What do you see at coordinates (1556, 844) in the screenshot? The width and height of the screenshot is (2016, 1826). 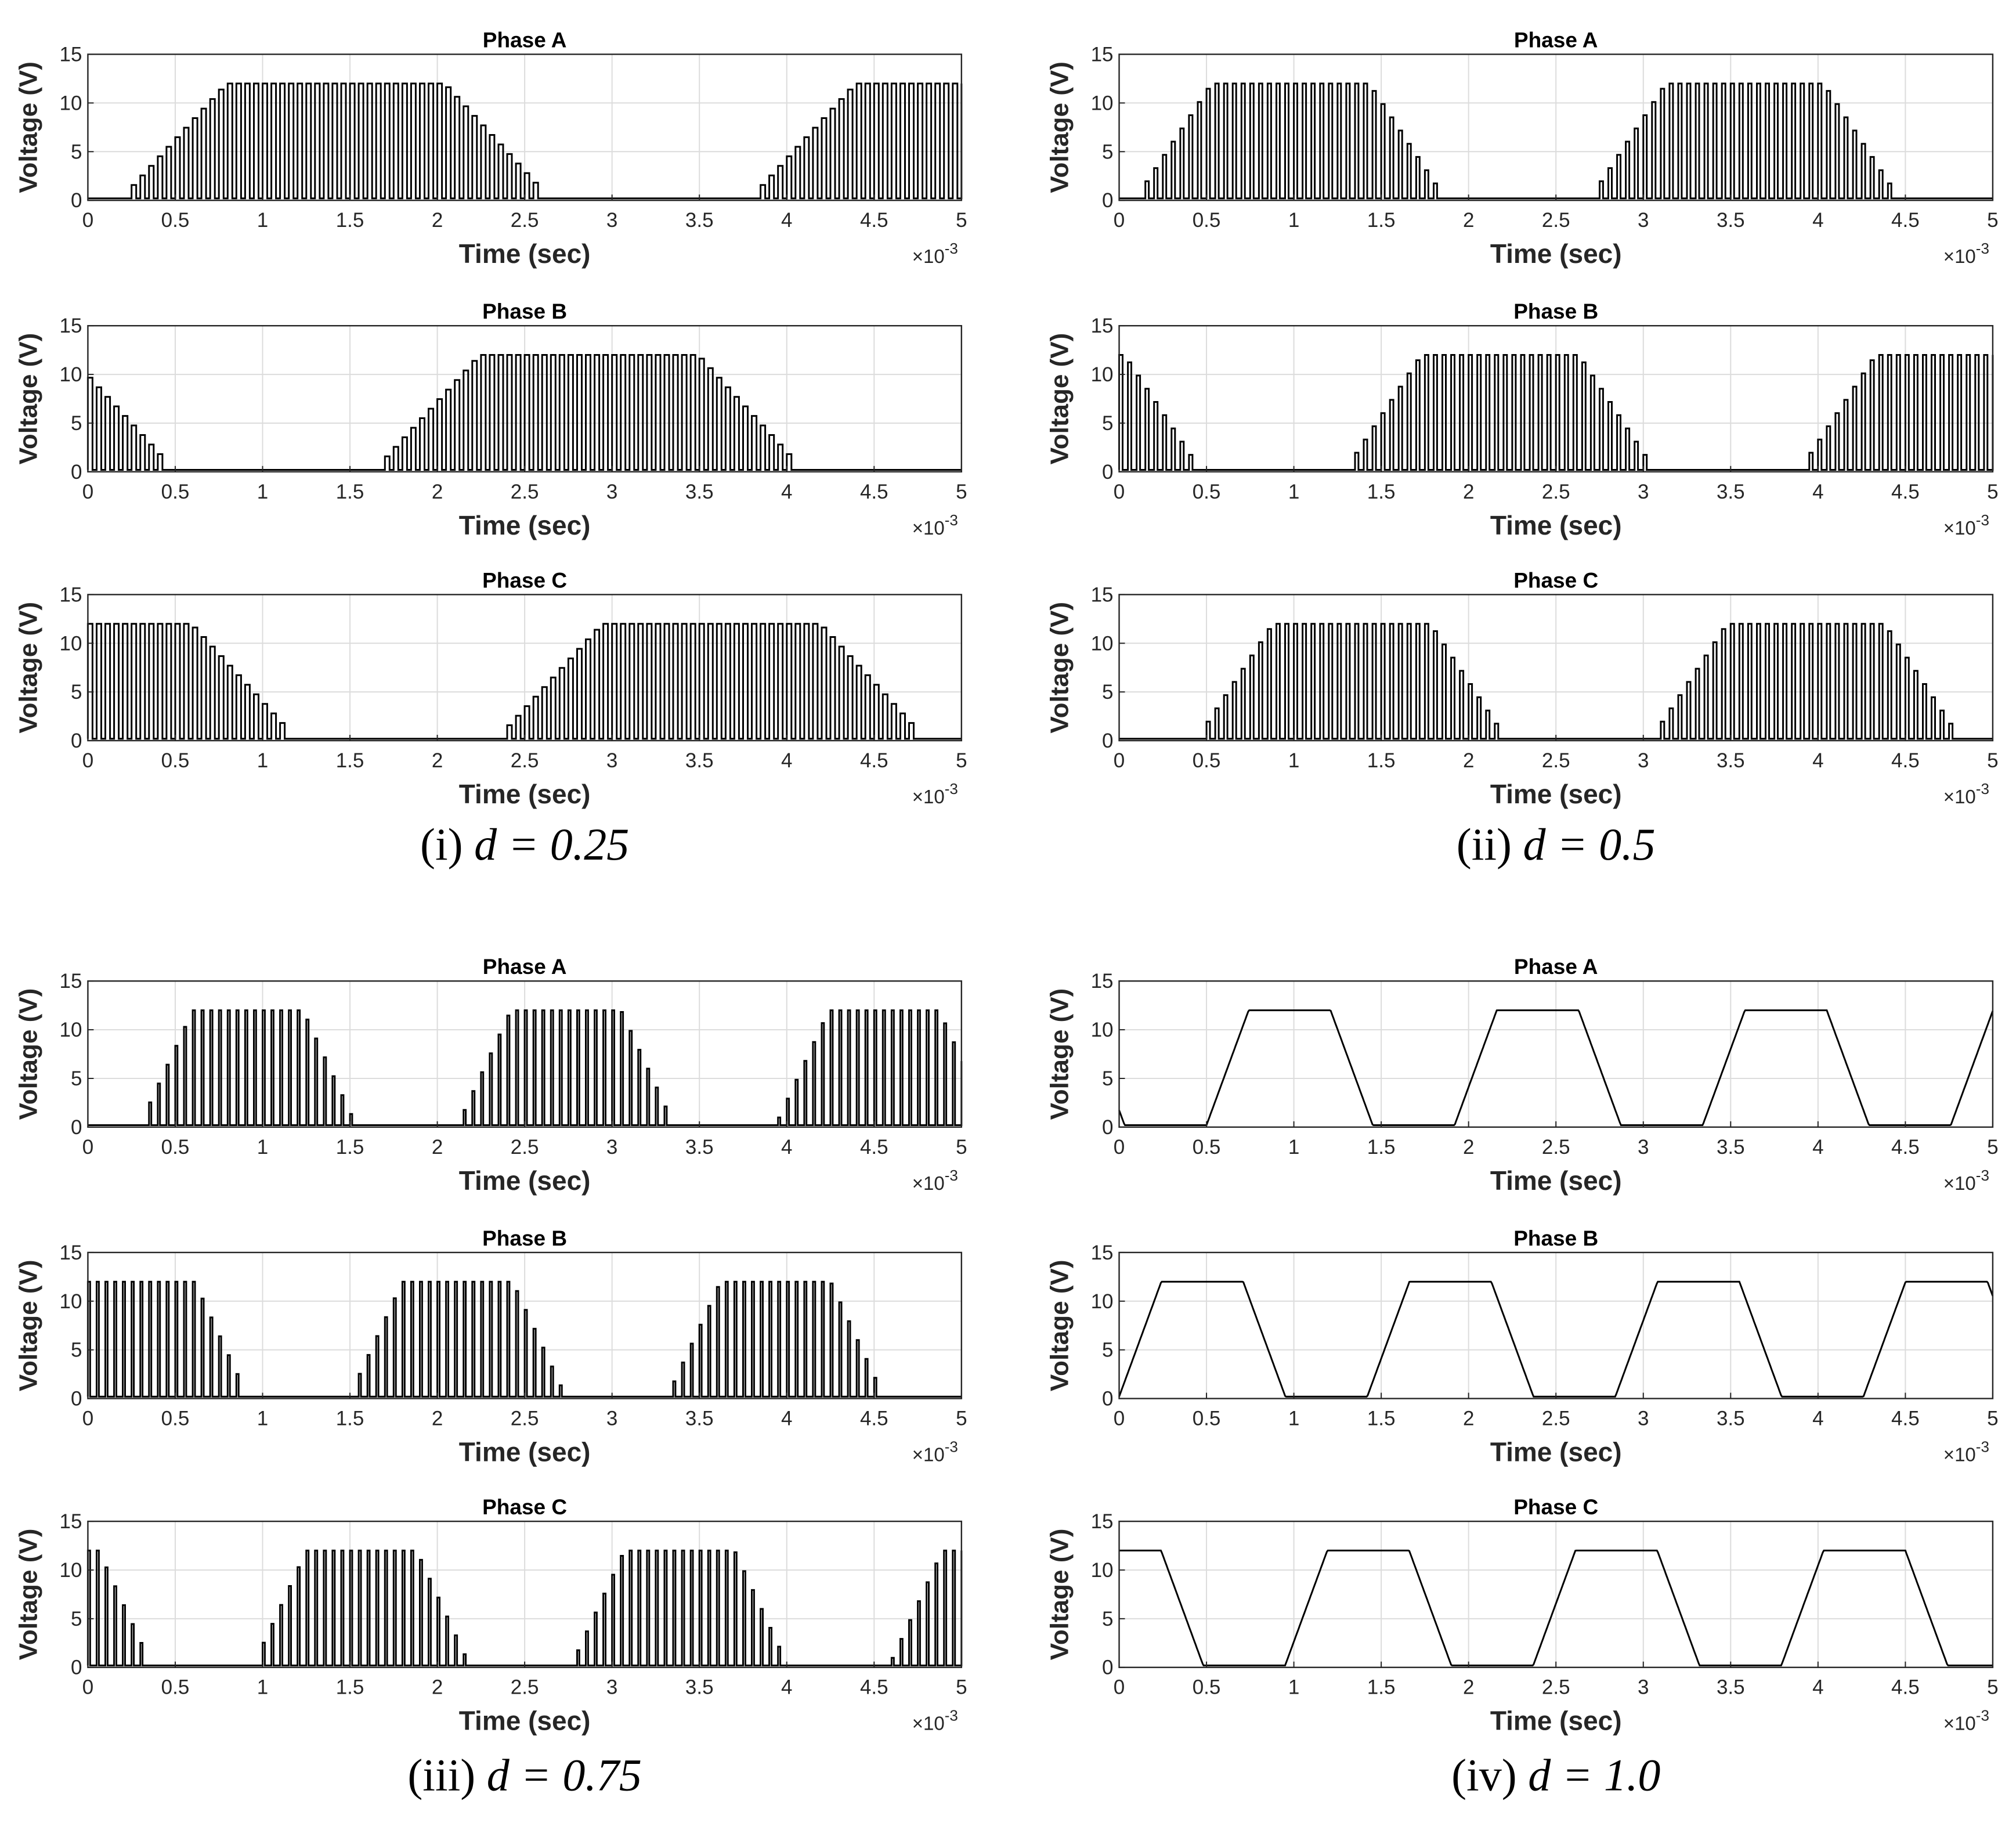 I see `panel-caption: (ii) d = 0.5` at bounding box center [1556, 844].